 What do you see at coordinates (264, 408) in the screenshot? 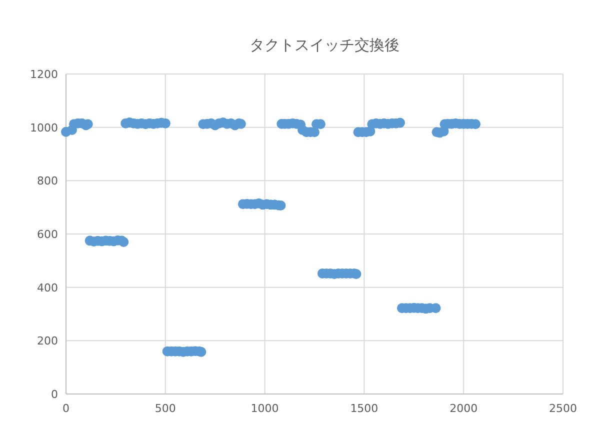
I see `x-tick-label: 1000` at bounding box center [264, 408].